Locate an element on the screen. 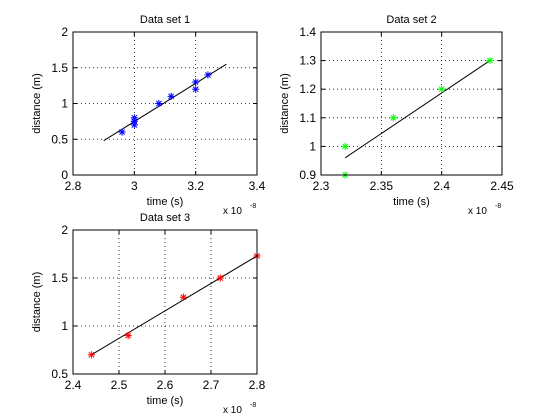  chart-title: Data set 2 is located at coordinates (411, 20).